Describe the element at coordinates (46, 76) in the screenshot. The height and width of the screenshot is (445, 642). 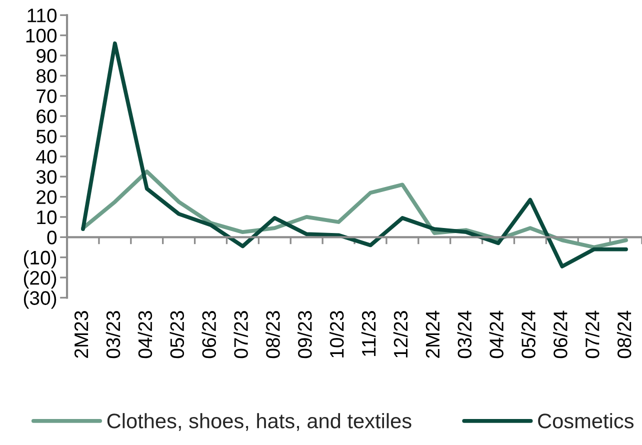
I see `y-tick-label: 80` at that location.